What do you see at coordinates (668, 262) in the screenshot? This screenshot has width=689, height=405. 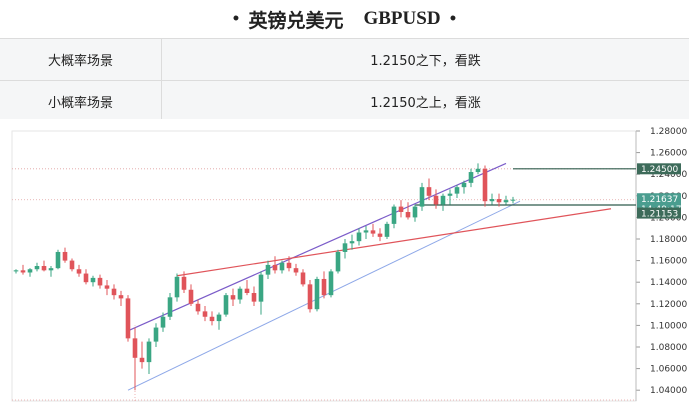 I see `y-tick-label: 1.16000` at bounding box center [668, 262].